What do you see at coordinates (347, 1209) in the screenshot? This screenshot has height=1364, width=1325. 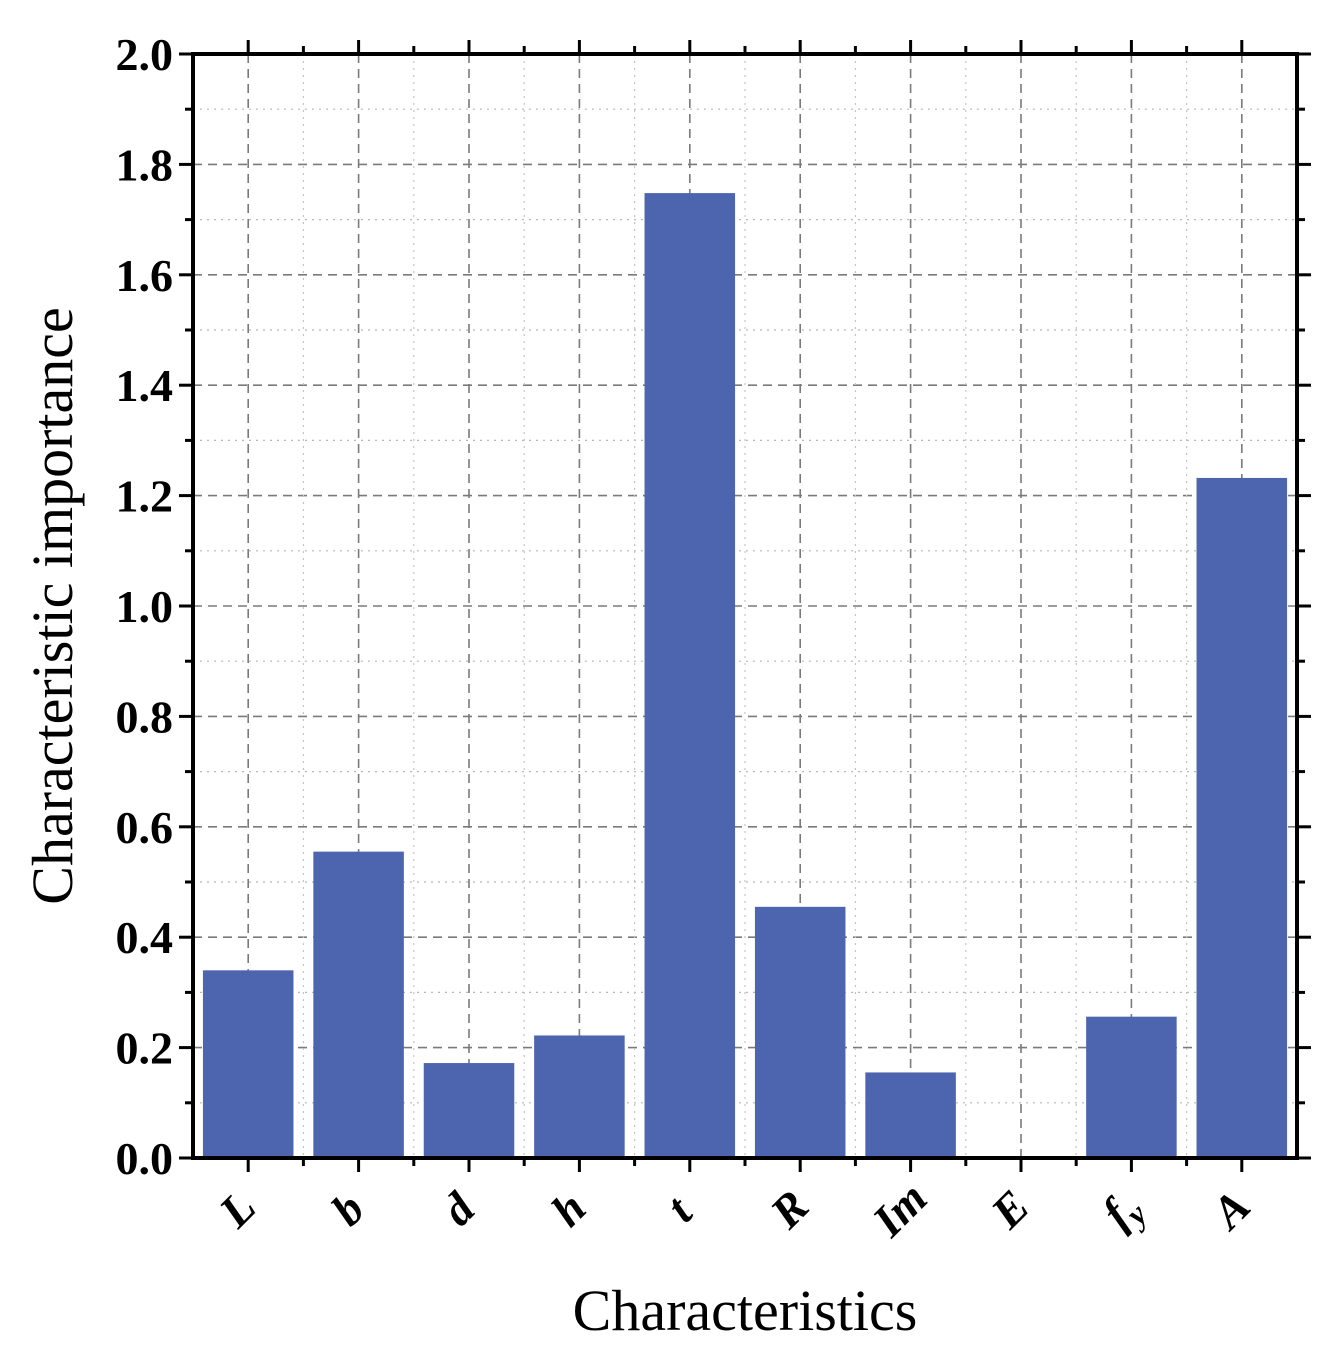 I see `x-tick-label: b` at bounding box center [347, 1209].